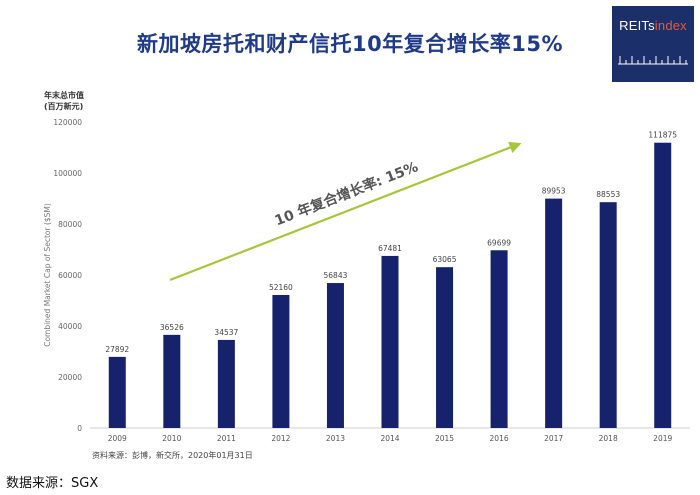 The height and width of the screenshot is (495, 700). Describe the element at coordinates (67, 122) in the screenshot. I see `y-tick-label: 120000` at that location.